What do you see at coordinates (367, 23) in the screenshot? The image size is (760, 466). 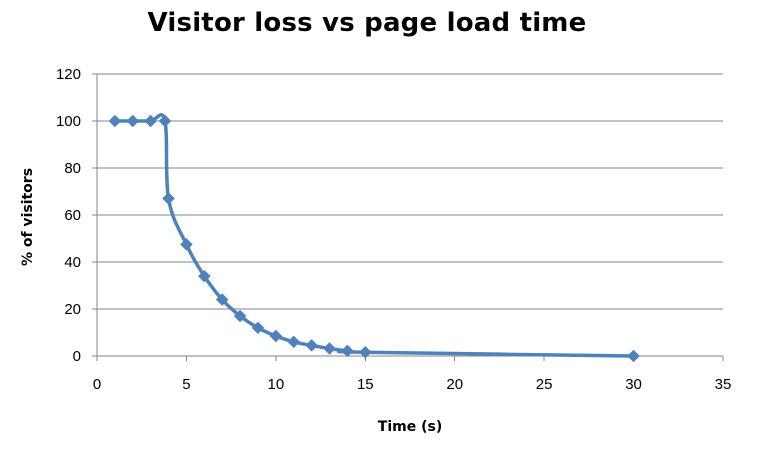 I see `chart-title: Visitor loss vs page load time` at bounding box center [367, 23].